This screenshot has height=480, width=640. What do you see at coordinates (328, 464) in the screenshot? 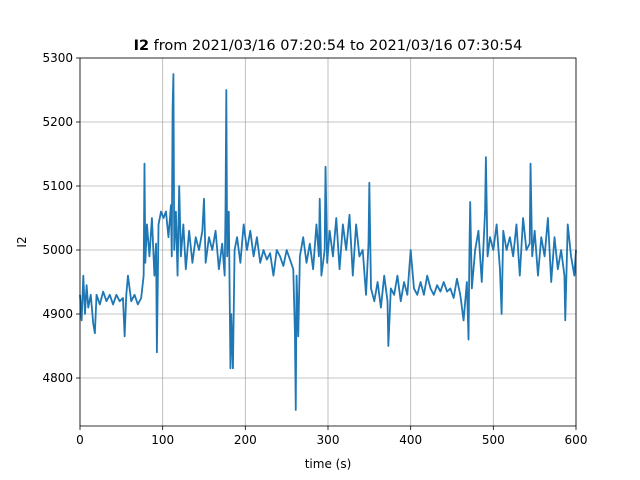
I see `x-axis-label: time (s)` at bounding box center [328, 464].